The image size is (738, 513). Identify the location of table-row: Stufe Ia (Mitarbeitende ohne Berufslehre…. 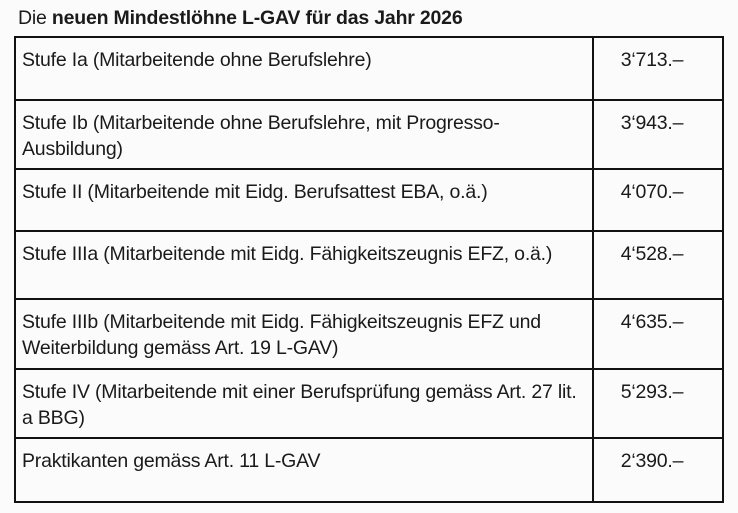
(369, 68).